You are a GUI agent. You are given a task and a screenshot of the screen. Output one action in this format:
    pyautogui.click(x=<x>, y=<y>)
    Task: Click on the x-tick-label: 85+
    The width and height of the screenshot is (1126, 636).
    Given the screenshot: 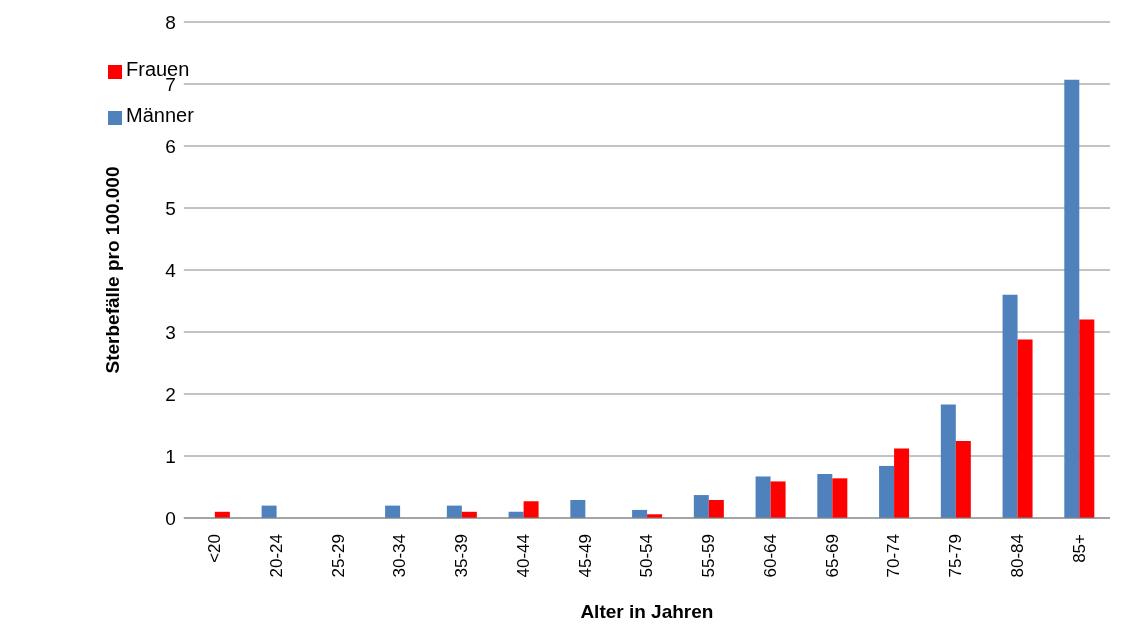 What is the action you would take?
    pyautogui.click(x=1079, y=548)
    